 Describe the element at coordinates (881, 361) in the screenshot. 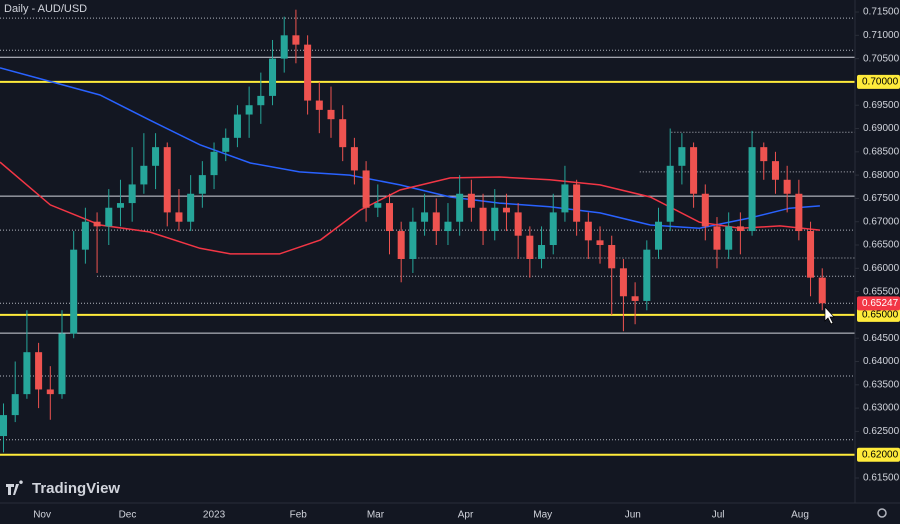

I see `y-tick-label: 0.64000` at that location.